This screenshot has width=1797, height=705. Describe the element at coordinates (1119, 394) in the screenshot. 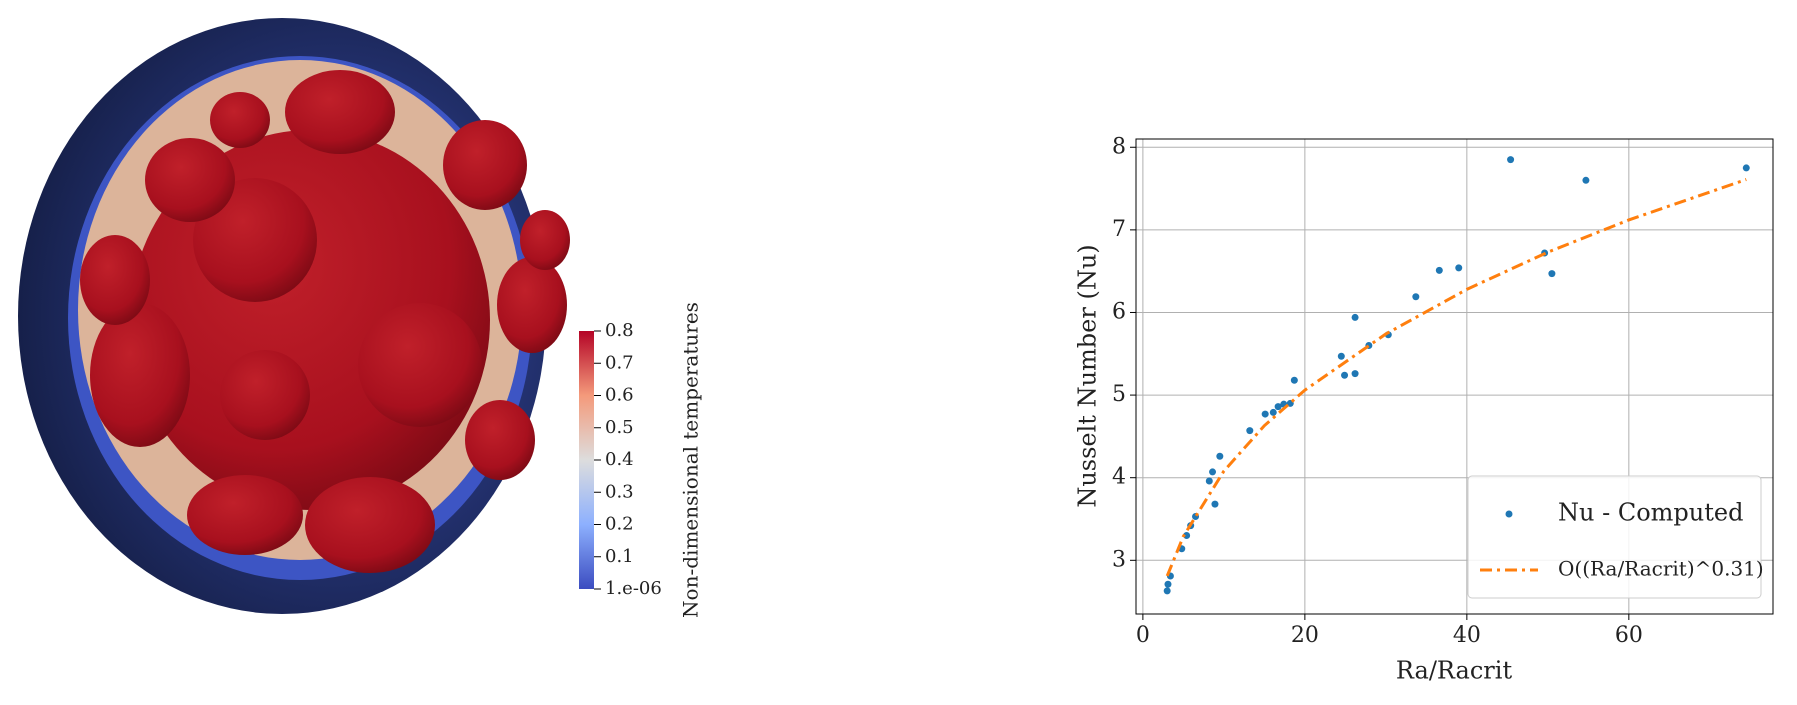

I see `y-tick-label: 5` at that location.